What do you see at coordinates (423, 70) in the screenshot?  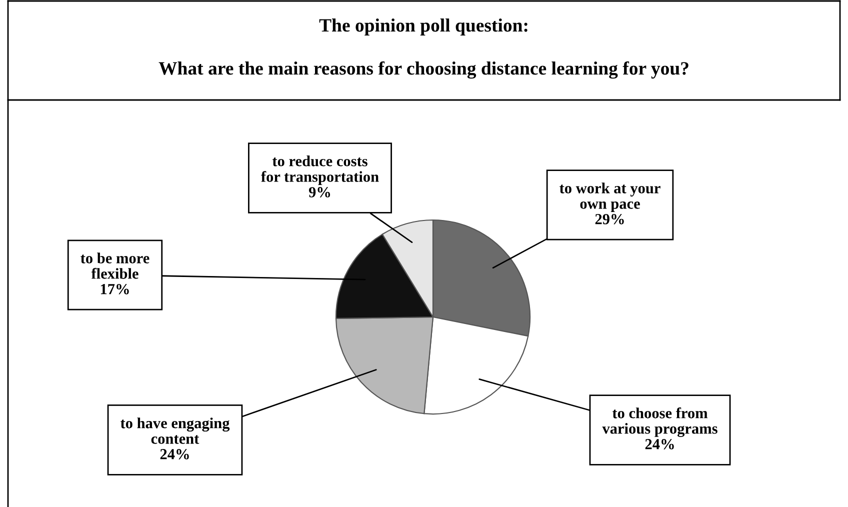 I see `chart-subtitle: What are the main reasons for choosing distance learning for you?` at bounding box center [423, 70].